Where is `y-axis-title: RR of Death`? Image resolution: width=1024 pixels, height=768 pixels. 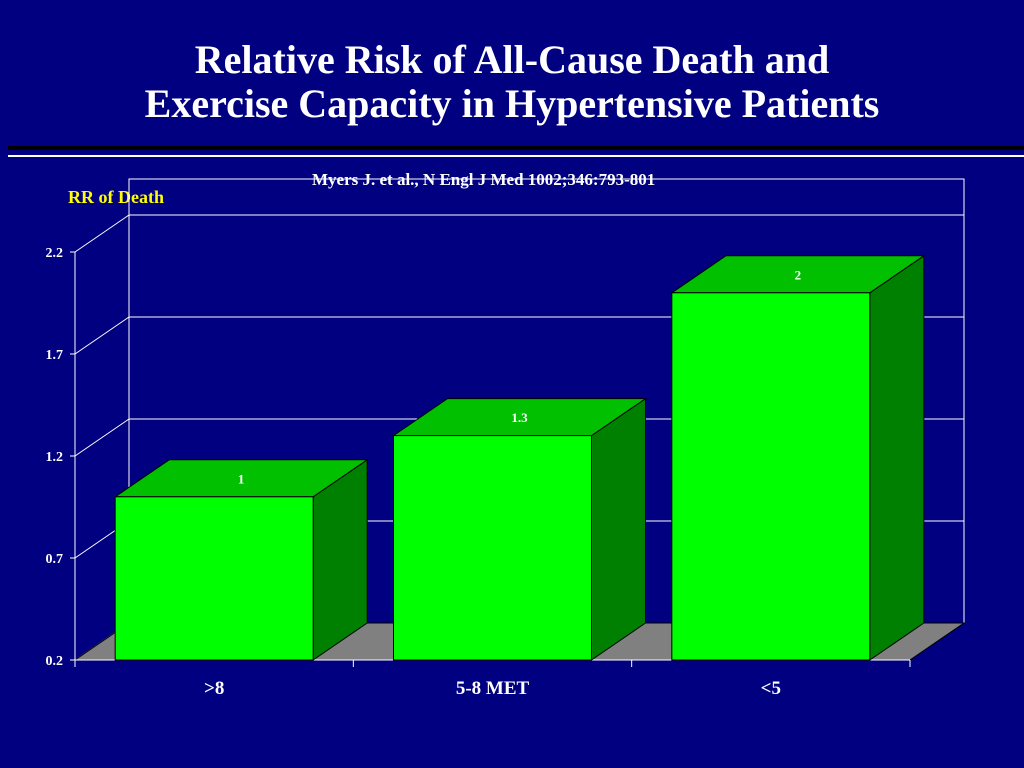
y-axis-title: RR of Death is located at coordinates (116, 197).